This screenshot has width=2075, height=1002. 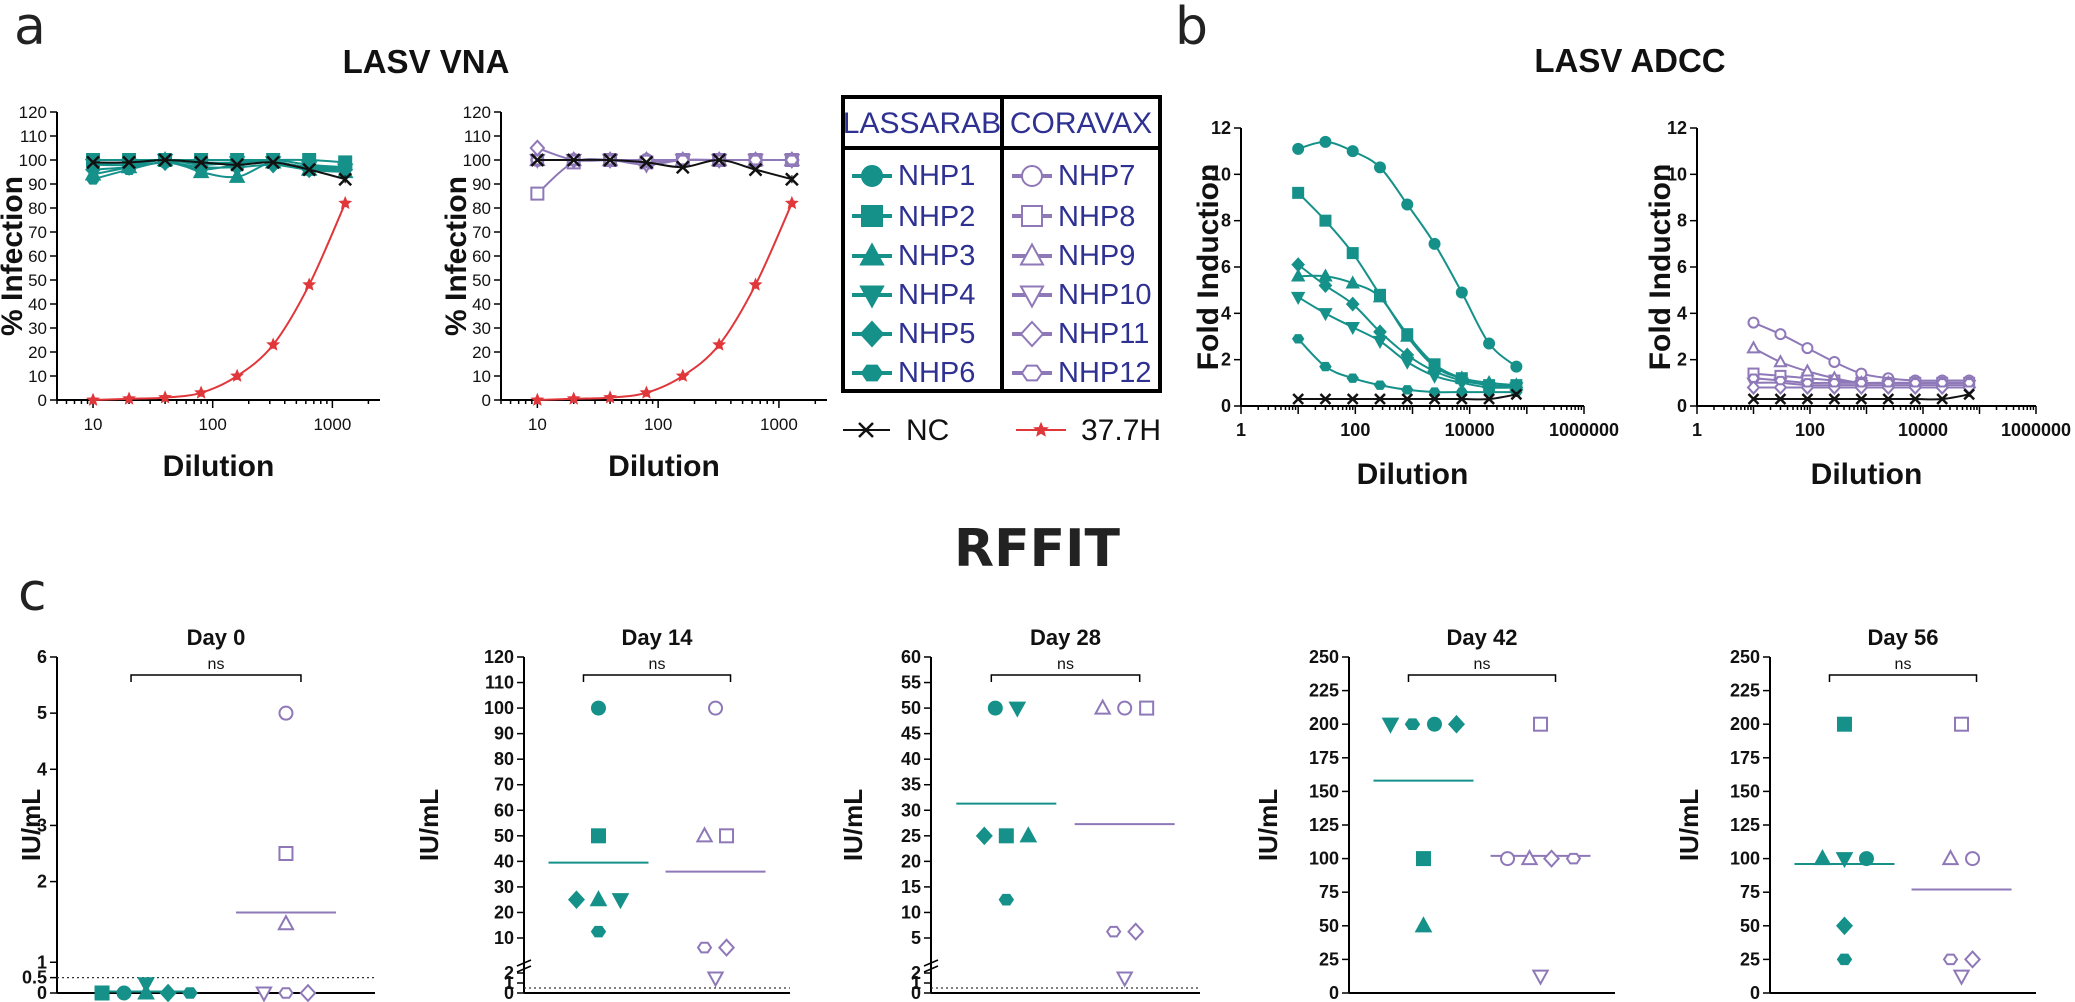 I want to click on y-tick-label: 0.5, so click(x=34, y=978).